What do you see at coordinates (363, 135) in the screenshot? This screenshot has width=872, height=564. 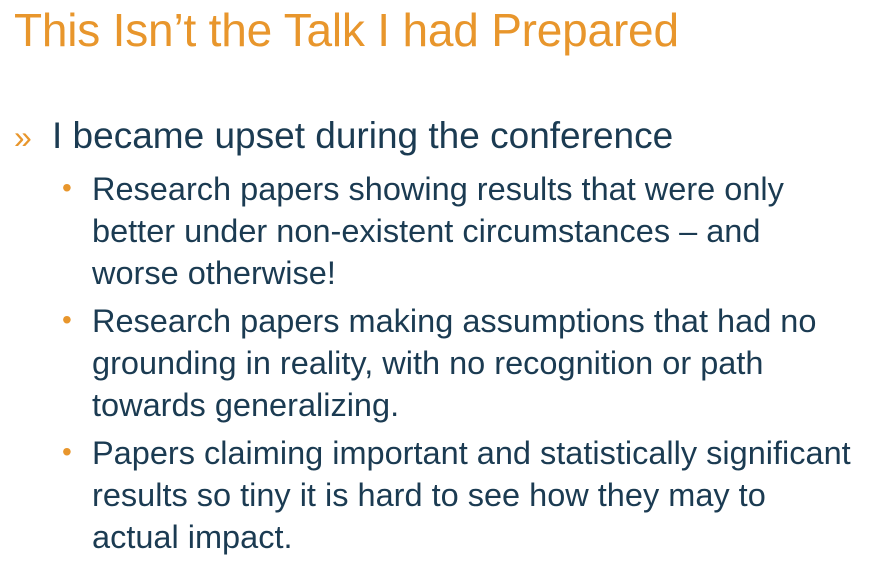 I see `level1-text: I became upset during the conference` at bounding box center [363, 135].